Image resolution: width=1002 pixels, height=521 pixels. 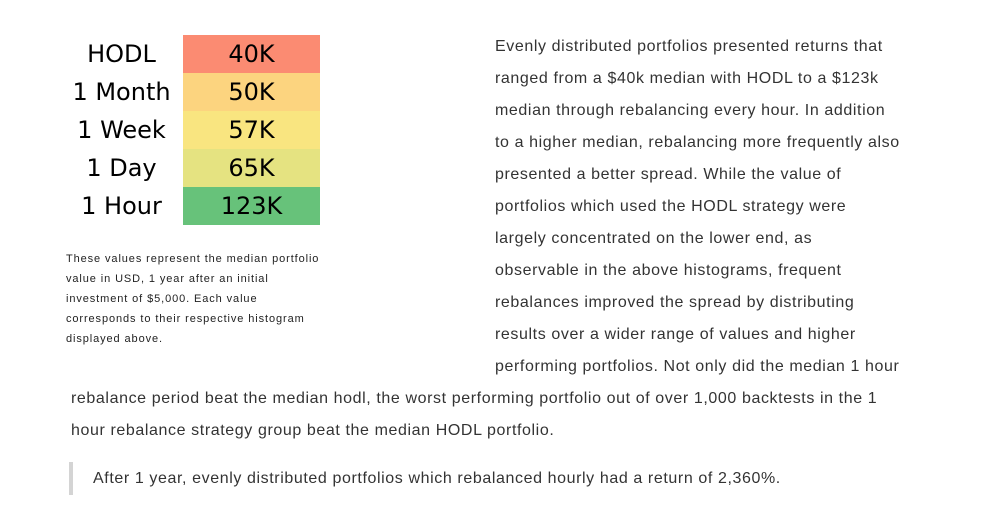 I want to click on row-label: 1 Week, so click(x=121, y=130).